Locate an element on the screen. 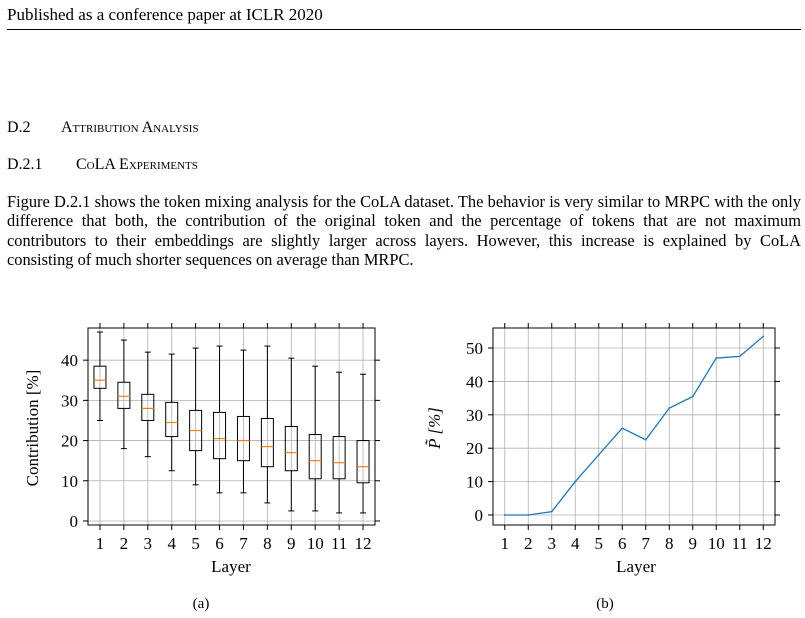 Image resolution: width=805 pixels, height=618 pixels. boxplot-grid is located at coordinates (231, 426).